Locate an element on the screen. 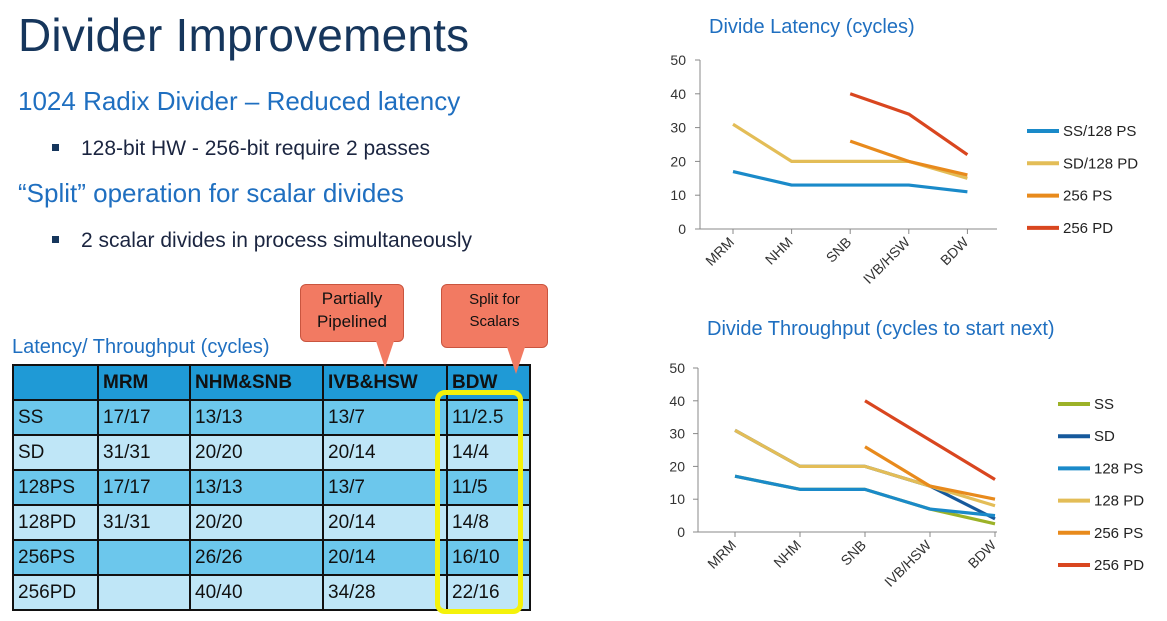  legend-label: SS/128 PS is located at coordinates (1099, 131).